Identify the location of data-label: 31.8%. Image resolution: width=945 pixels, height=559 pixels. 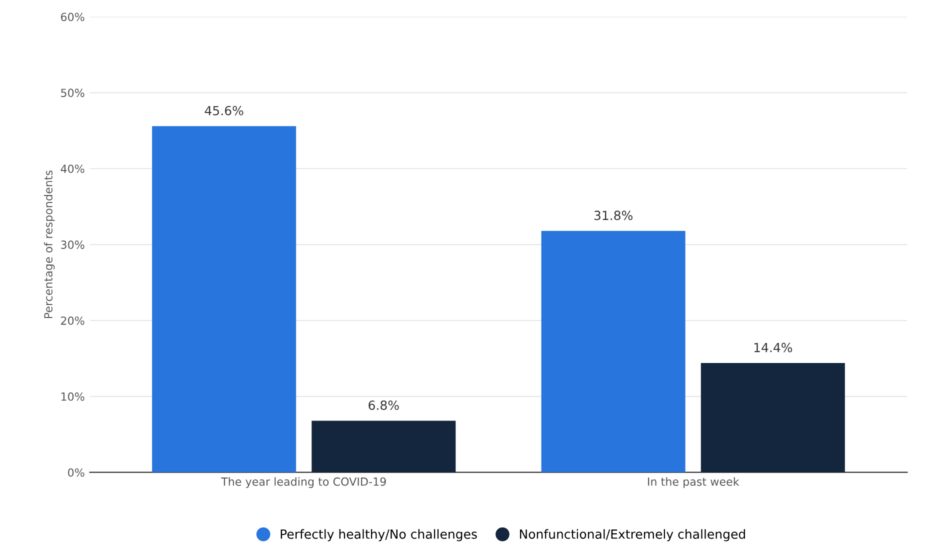
(613, 215).